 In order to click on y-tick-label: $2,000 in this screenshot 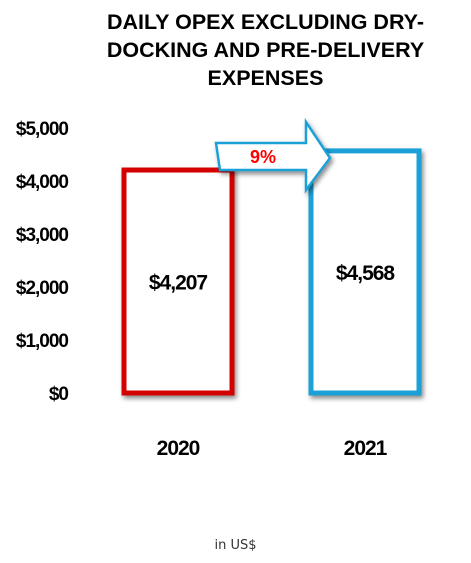, I will do `click(42, 288)`.